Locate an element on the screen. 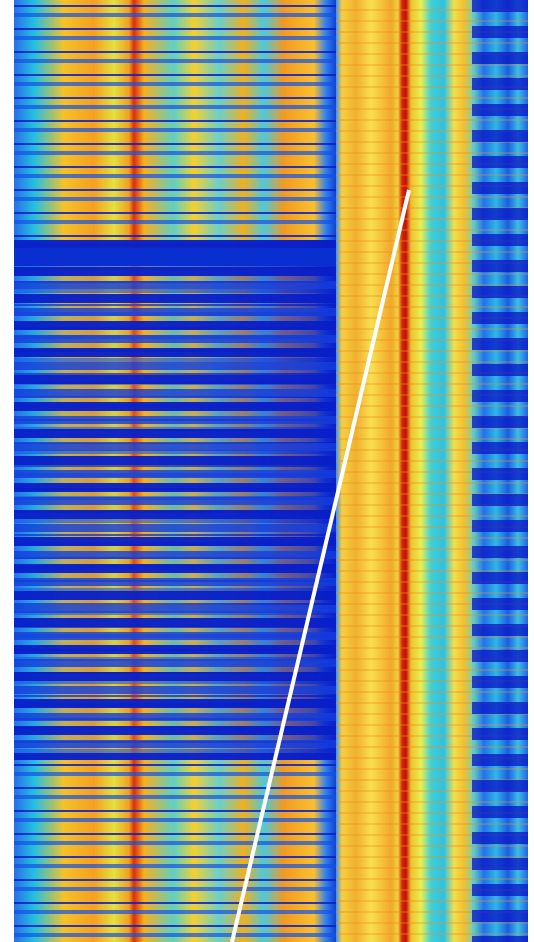  heatmap-right-edge is located at coordinates (500, 471).